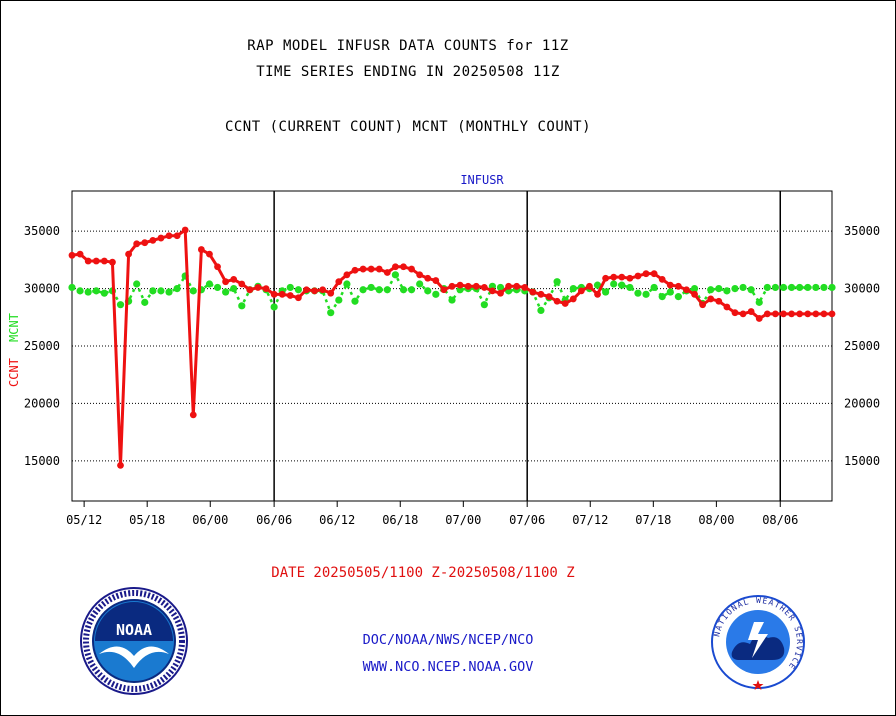  What do you see at coordinates (274, 520) in the screenshot?
I see `x-tick-label: 06/06` at bounding box center [274, 520].